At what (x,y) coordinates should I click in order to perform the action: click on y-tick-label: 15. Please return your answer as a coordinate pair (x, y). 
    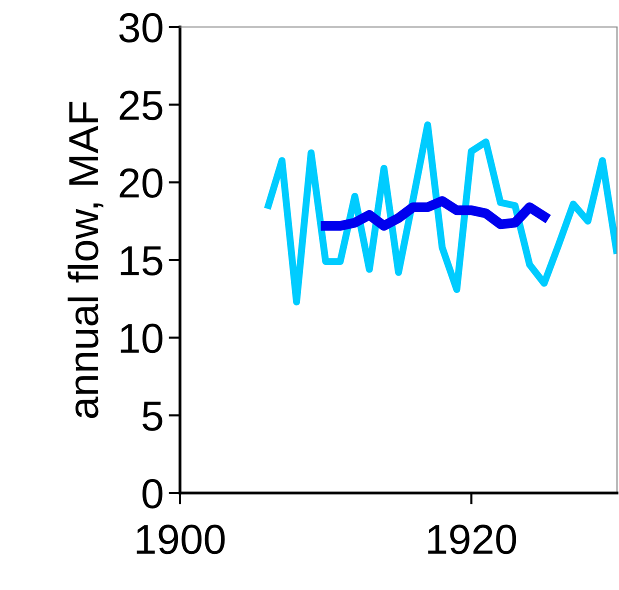
    Looking at the image, I should click on (141, 261).